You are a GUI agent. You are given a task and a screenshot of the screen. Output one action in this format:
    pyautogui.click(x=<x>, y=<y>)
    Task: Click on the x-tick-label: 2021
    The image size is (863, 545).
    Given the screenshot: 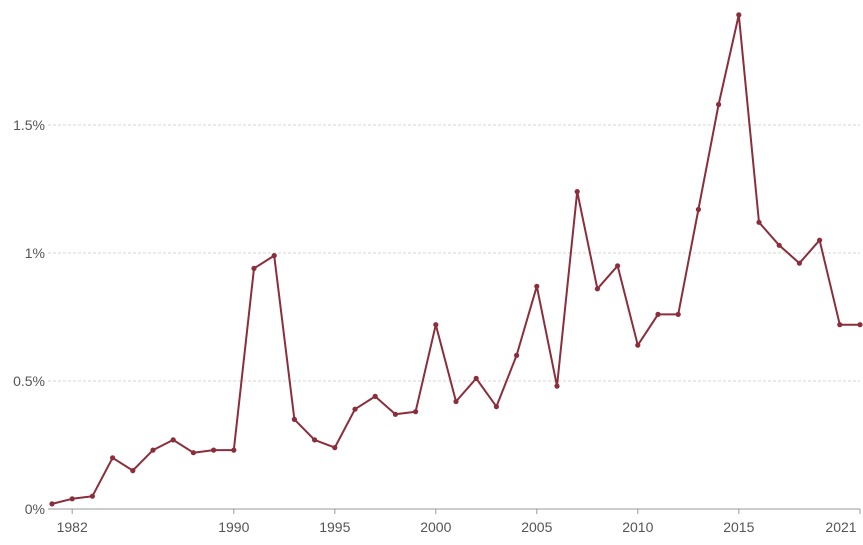 What is the action you would take?
    pyautogui.click(x=840, y=527)
    